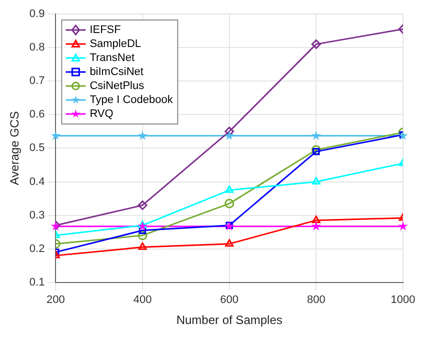 The width and height of the screenshot is (423, 338). I want to click on x-tick-label: 800, so click(316, 300).